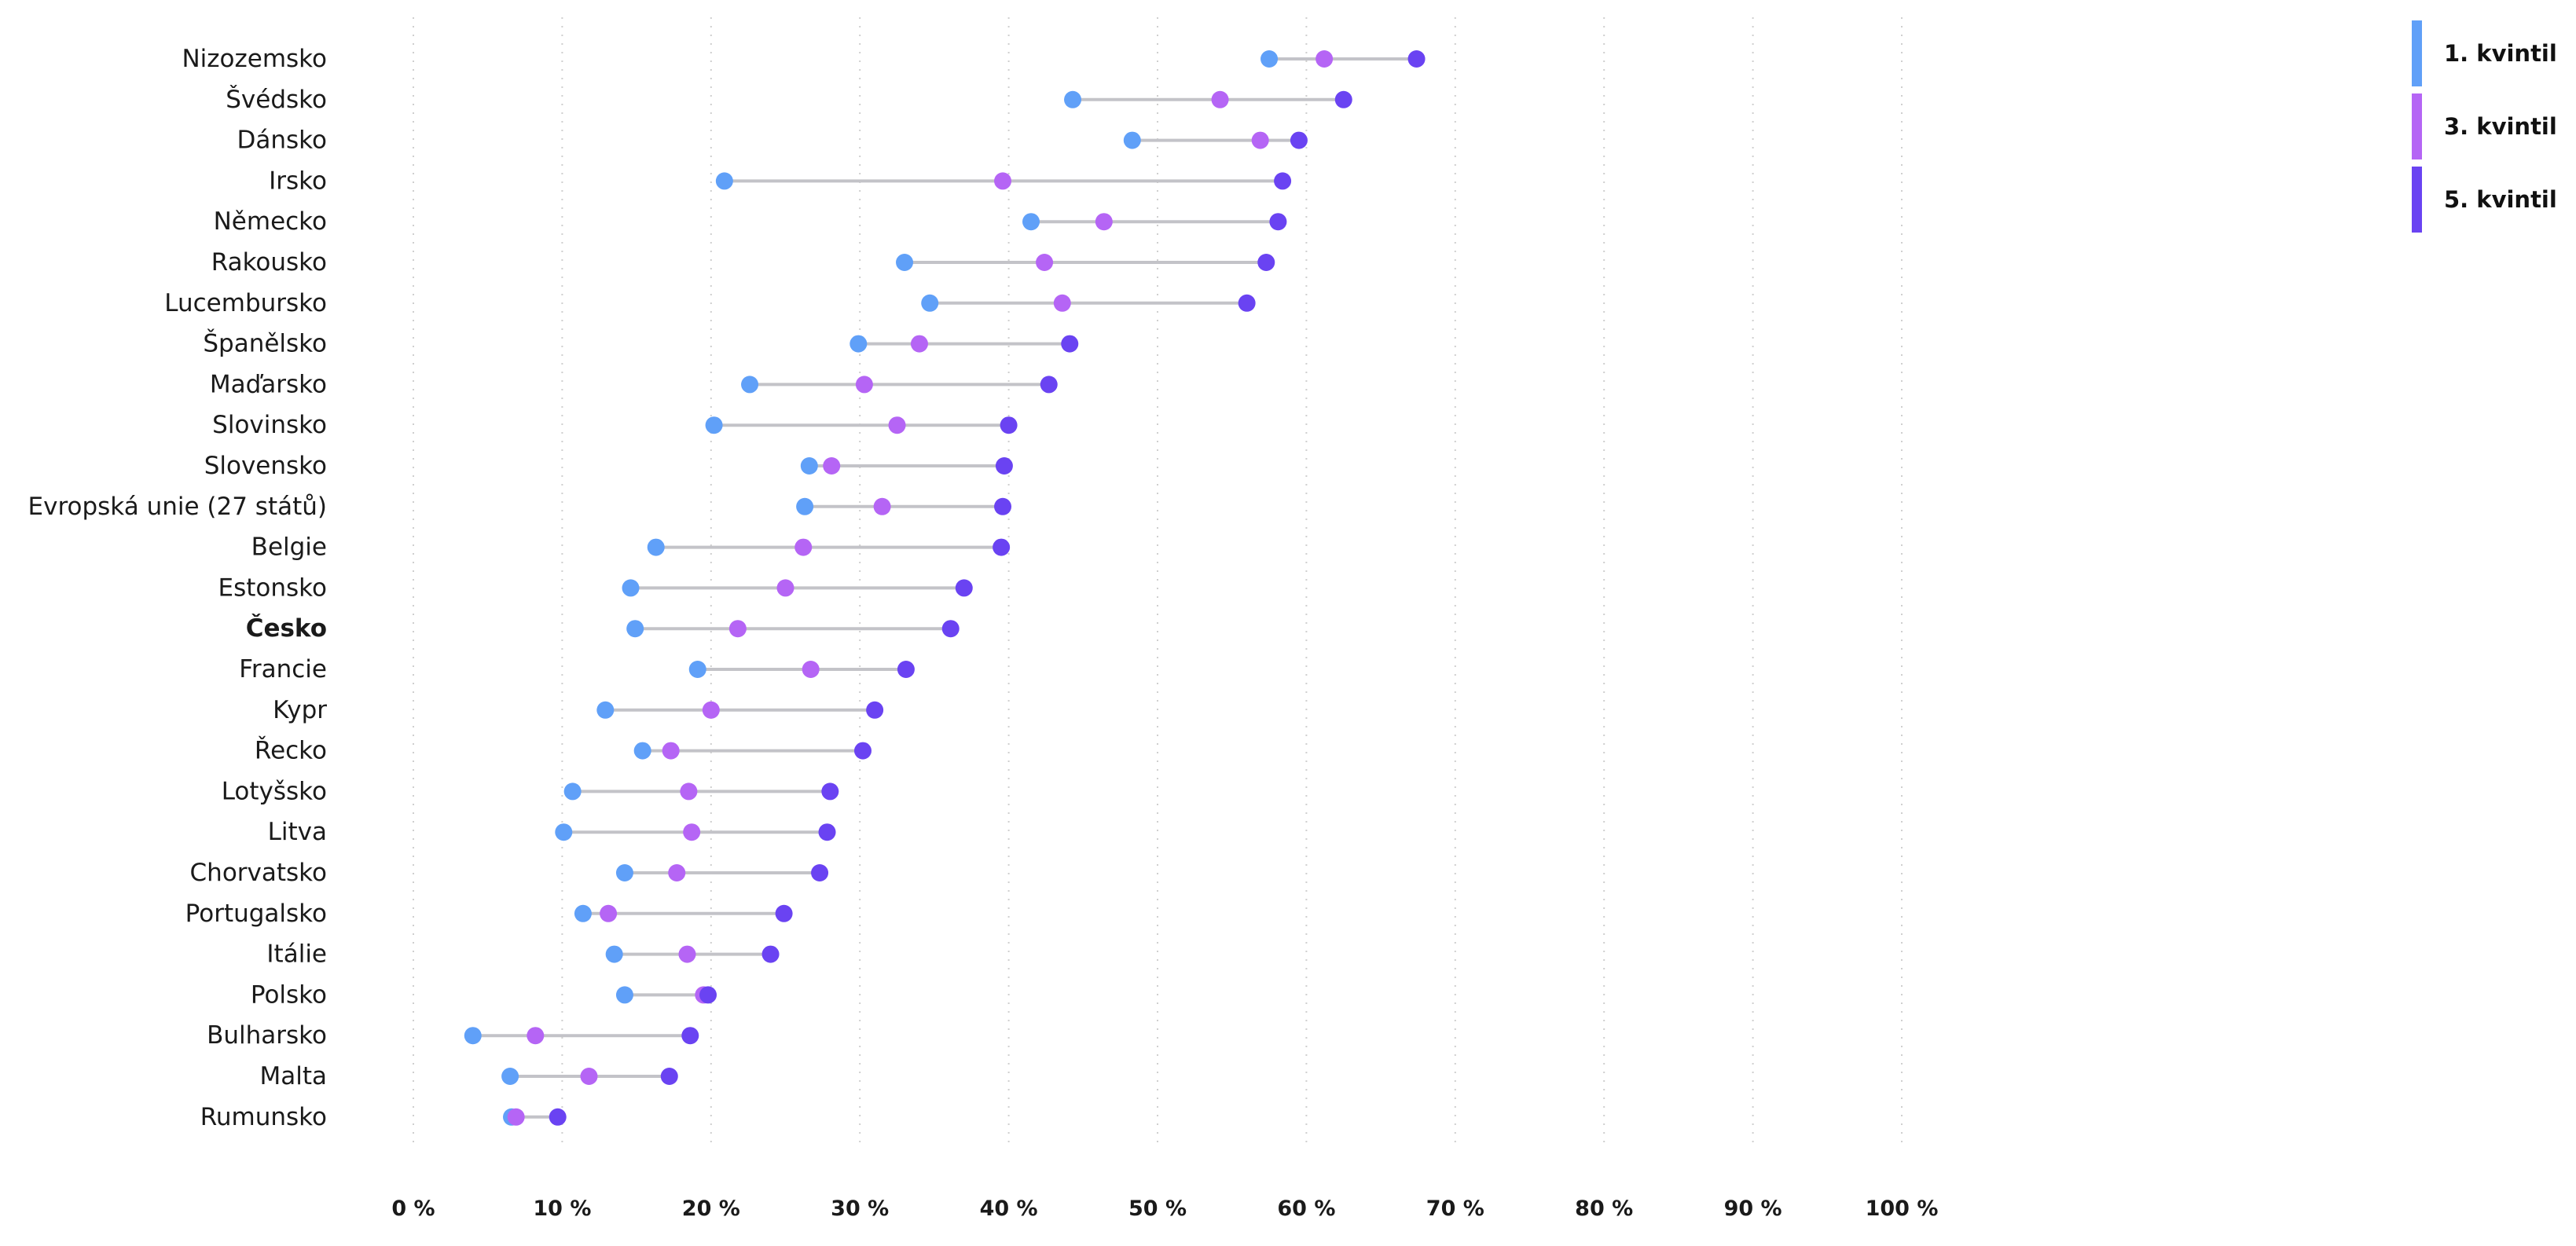 The width and height of the screenshot is (2576, 1246). What do you see at coordinates (860, 1209) in the screenshot?
I see `x-tick-label: 30 %` at bounding box center [860, 1209].